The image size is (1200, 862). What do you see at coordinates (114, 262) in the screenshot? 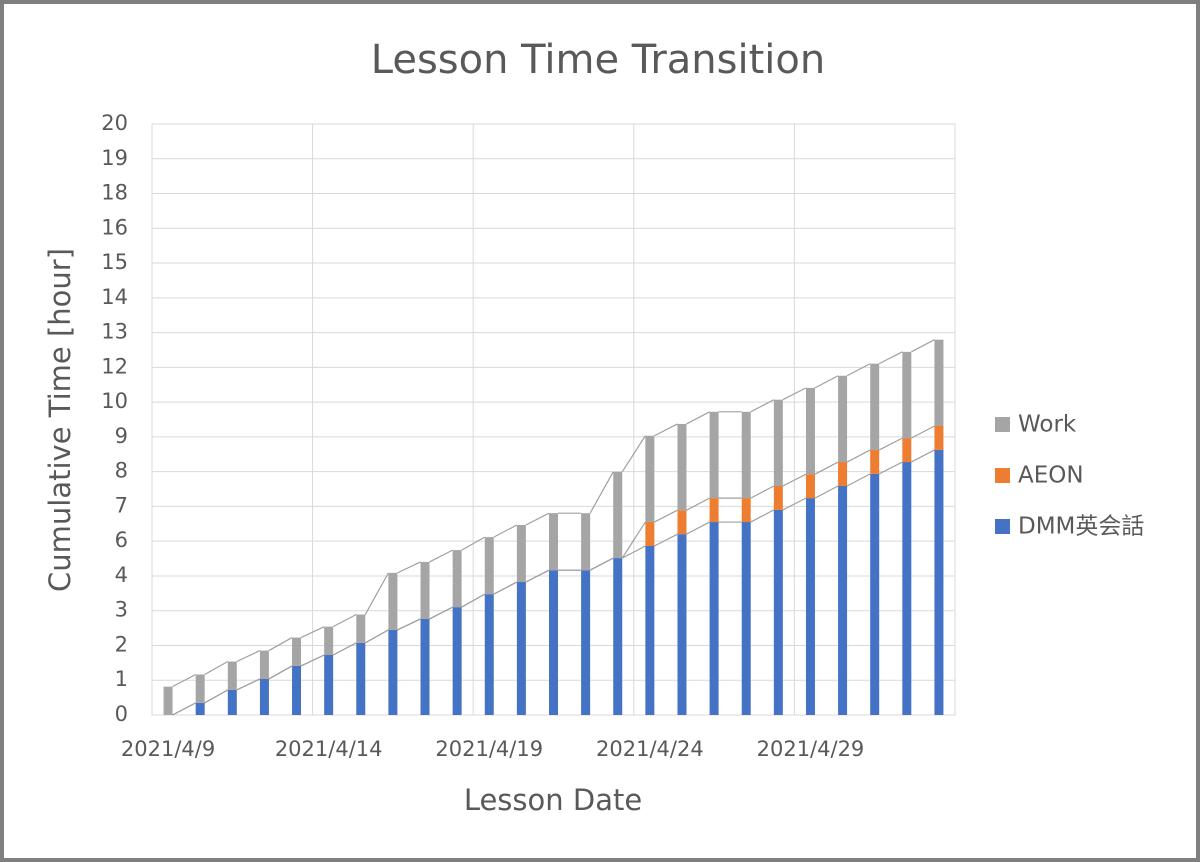
I see `y-tick-label: 15` at bounding box center [114, 262].